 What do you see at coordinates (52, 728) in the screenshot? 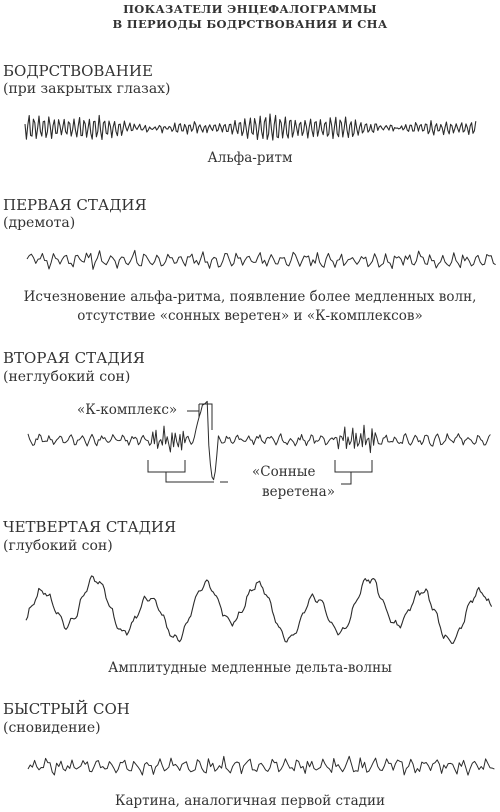
I see `section-subheading: (сновидение)` at bounding box center [52, 728].